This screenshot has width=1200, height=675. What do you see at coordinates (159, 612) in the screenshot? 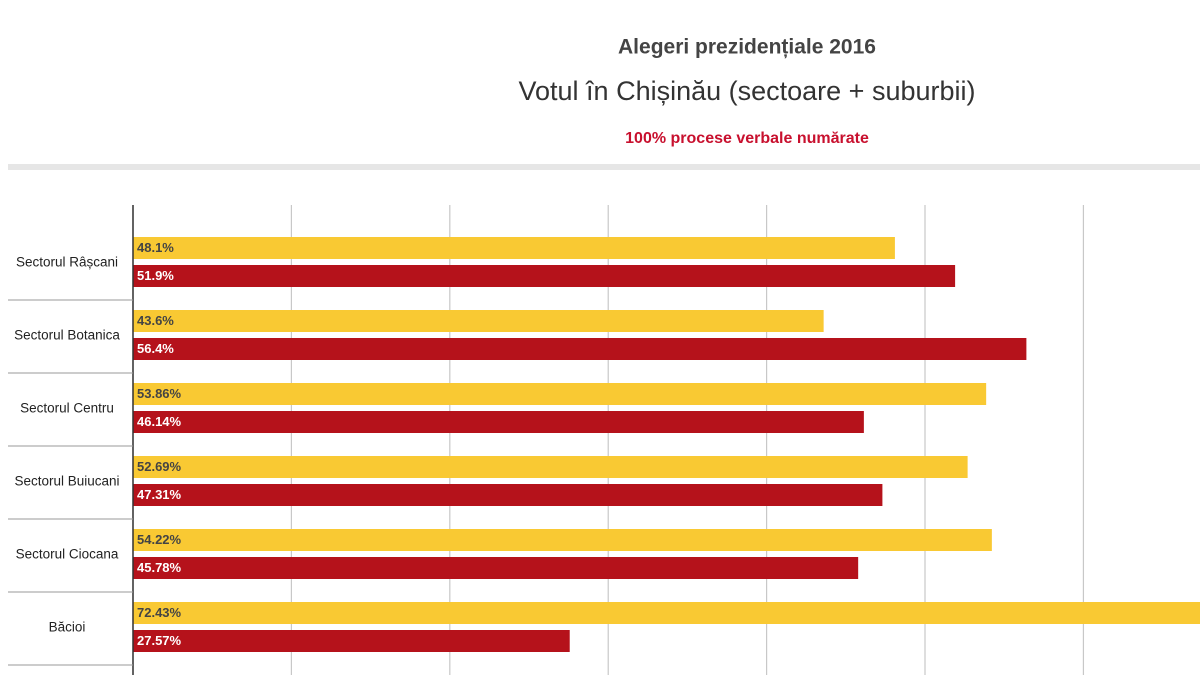
I see `value-label: 72.43%` at bounding box center [159, 612].